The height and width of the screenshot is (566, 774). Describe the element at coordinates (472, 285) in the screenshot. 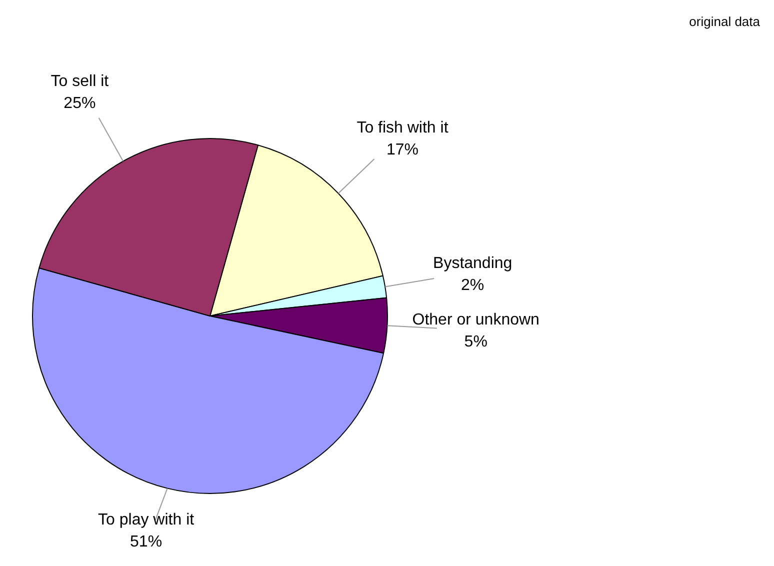

I see `data-label: 2%` at that location.